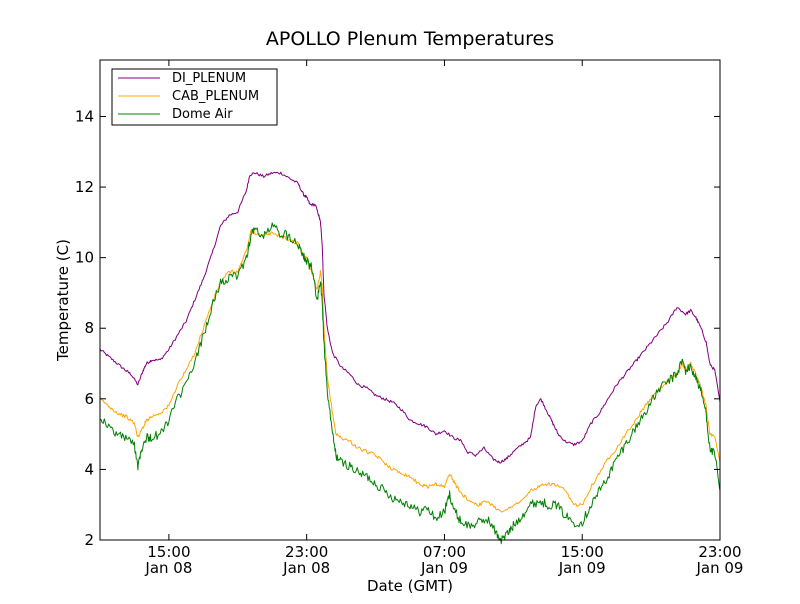 This screenshot has width=800, height=604. I want to click on y-tick-label: 4, so click(89, 469).